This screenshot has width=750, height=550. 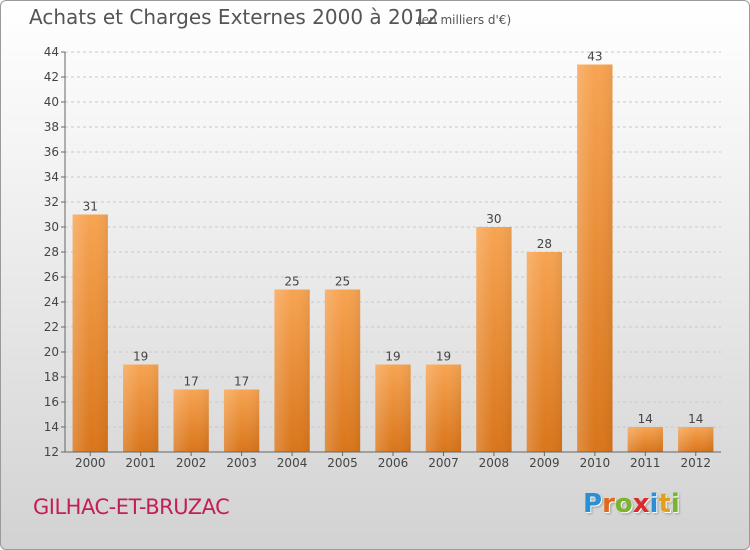 What do you see at coordinates (641, 504) in the screenshot?
I see `logo-letter: x` at bounding box center [641, 504].